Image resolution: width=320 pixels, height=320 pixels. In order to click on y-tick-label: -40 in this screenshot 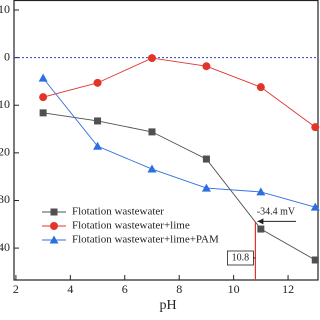, I will do `click(5, 247)`.